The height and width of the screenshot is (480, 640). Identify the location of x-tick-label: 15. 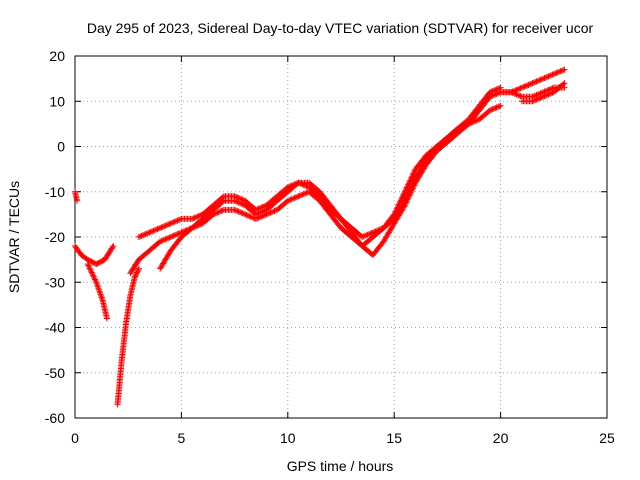
(394, 438).